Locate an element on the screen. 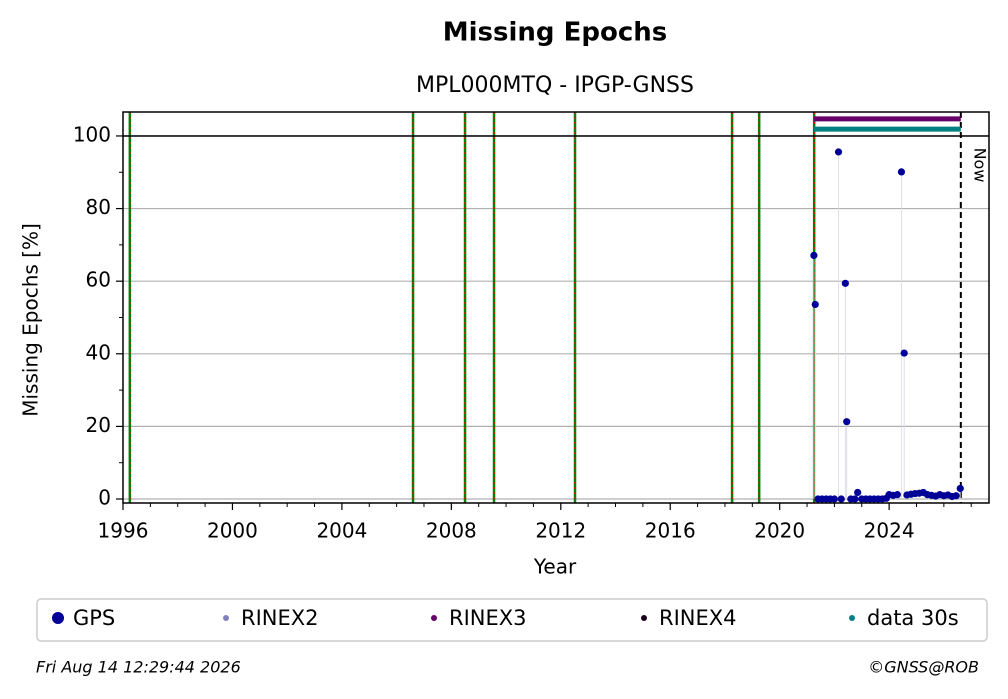 The image size is (1008, 699). x-tick-label: 2008 is located at coordinates (451, 531).